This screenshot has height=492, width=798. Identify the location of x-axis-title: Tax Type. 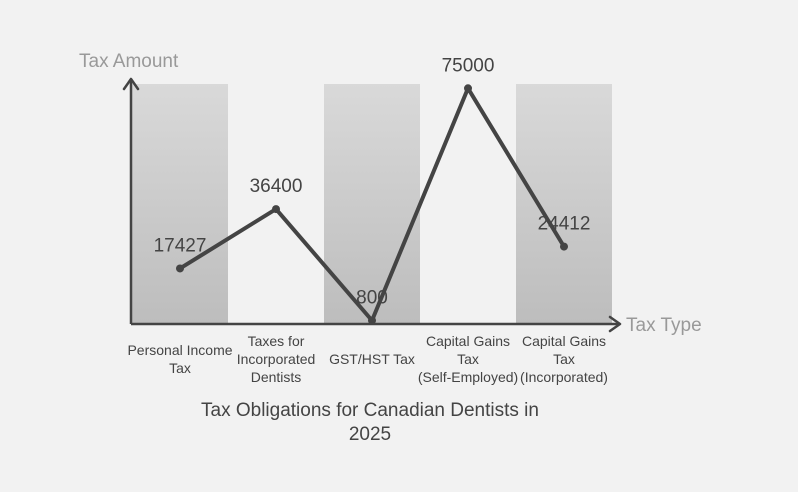
(664, 325).